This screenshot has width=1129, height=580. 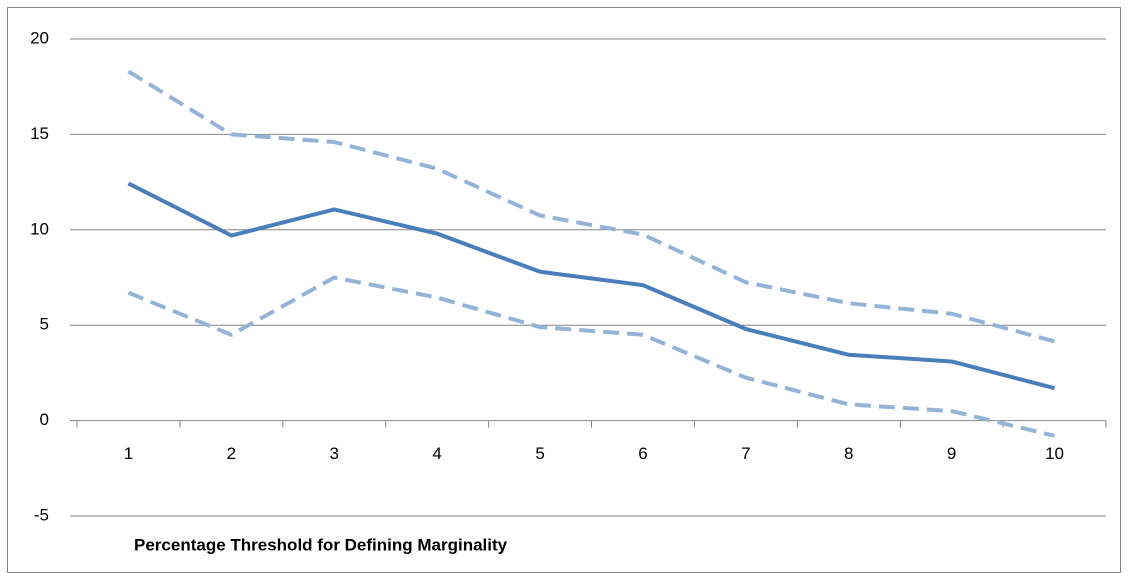 What do you see at coordinates (39, 228) in the screenshot?
I see `y-tick-label: 10` at bounding box center [39, 228].